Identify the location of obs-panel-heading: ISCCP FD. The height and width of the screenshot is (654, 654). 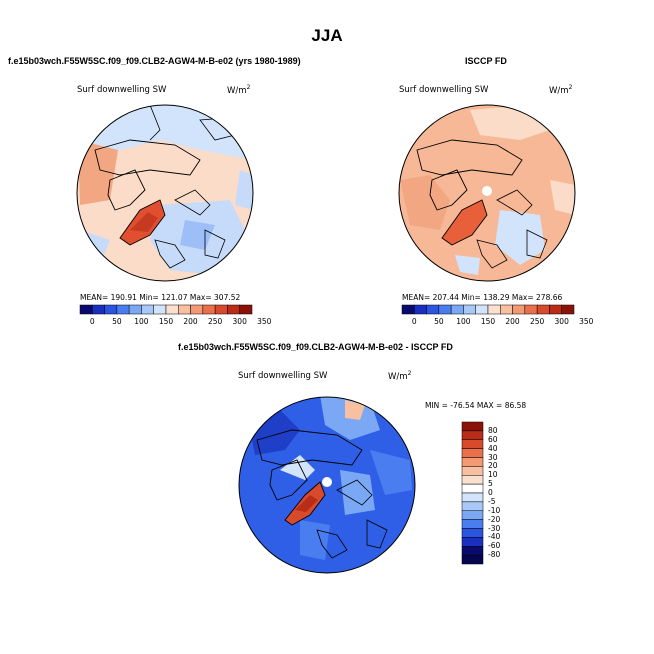
(486, 61).